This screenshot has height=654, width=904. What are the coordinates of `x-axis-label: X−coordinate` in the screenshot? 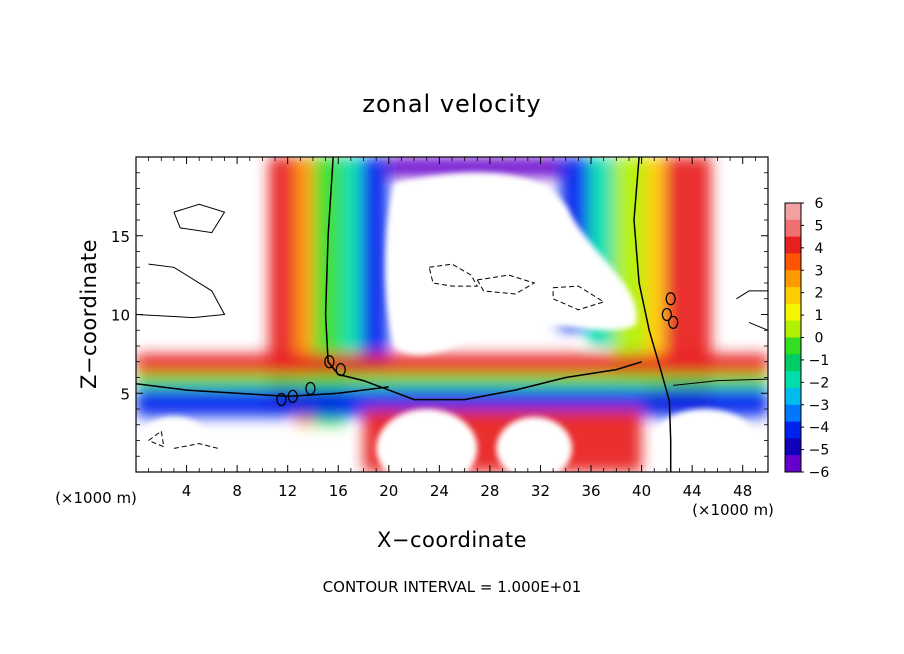 It's located at (452, 540).